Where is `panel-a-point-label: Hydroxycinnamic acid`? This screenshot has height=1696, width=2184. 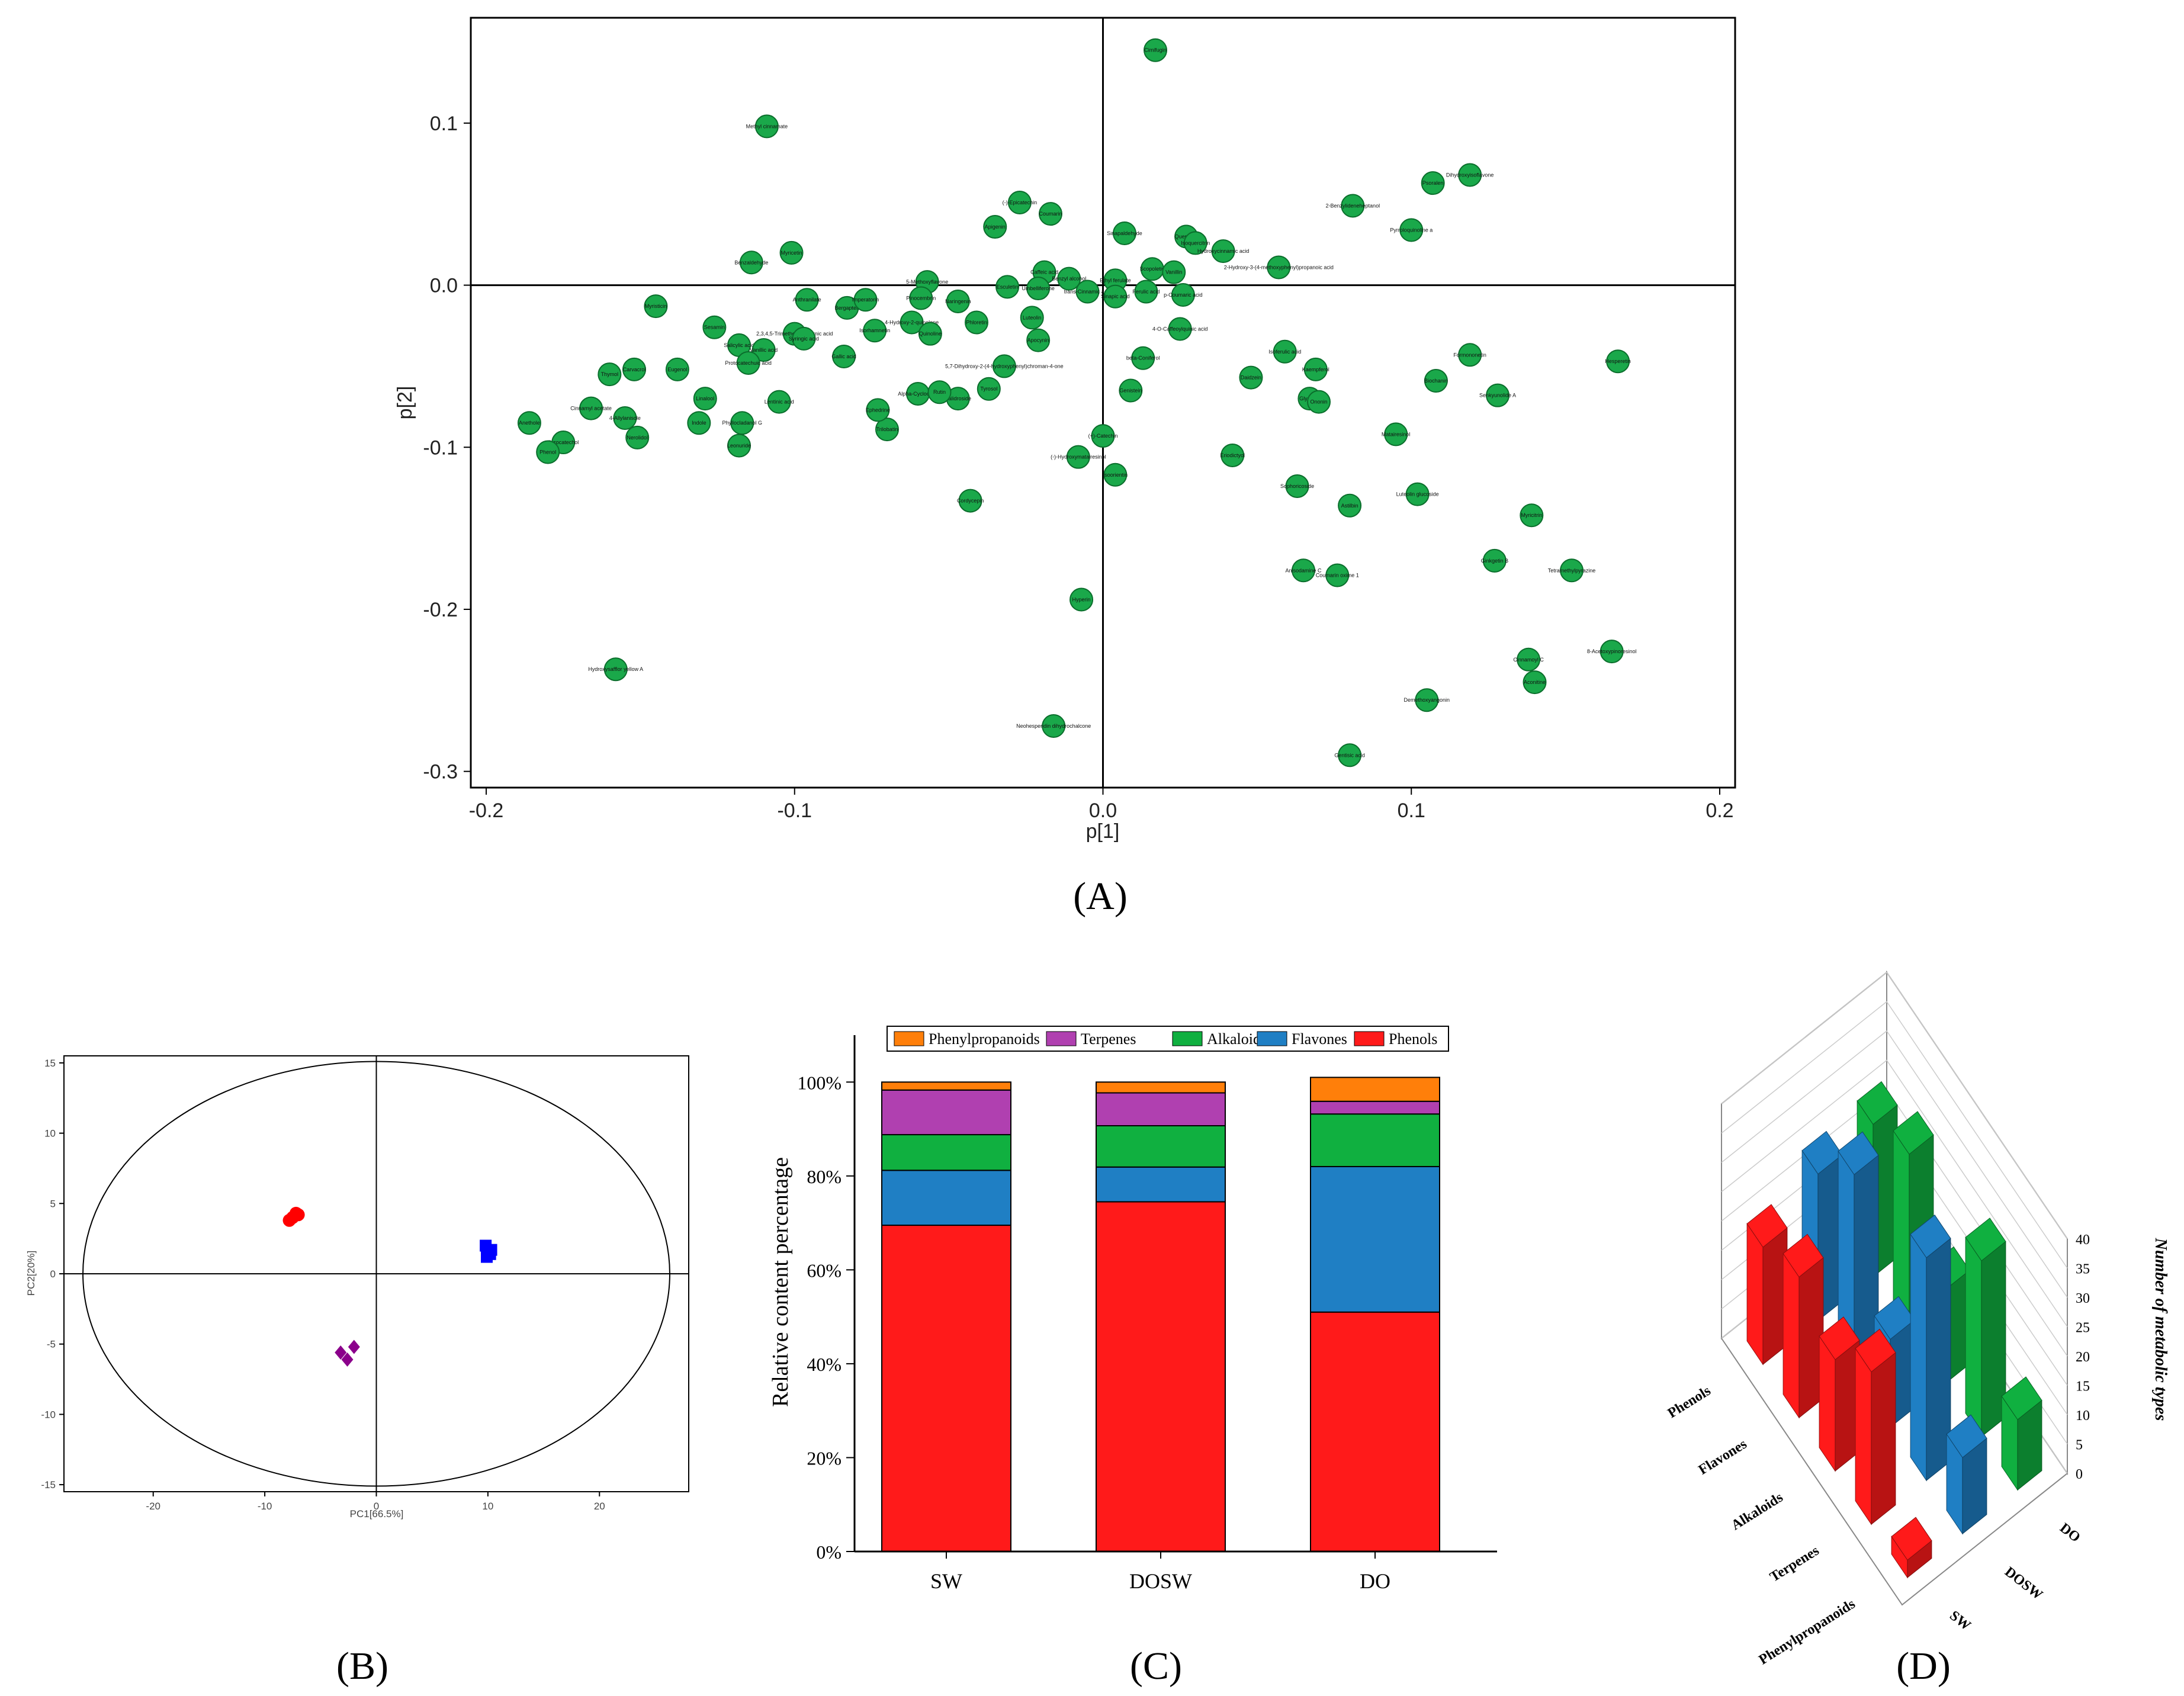 panel-a-point-label: Hydroxycinnamic acid is located at coordinates (1223, 251).